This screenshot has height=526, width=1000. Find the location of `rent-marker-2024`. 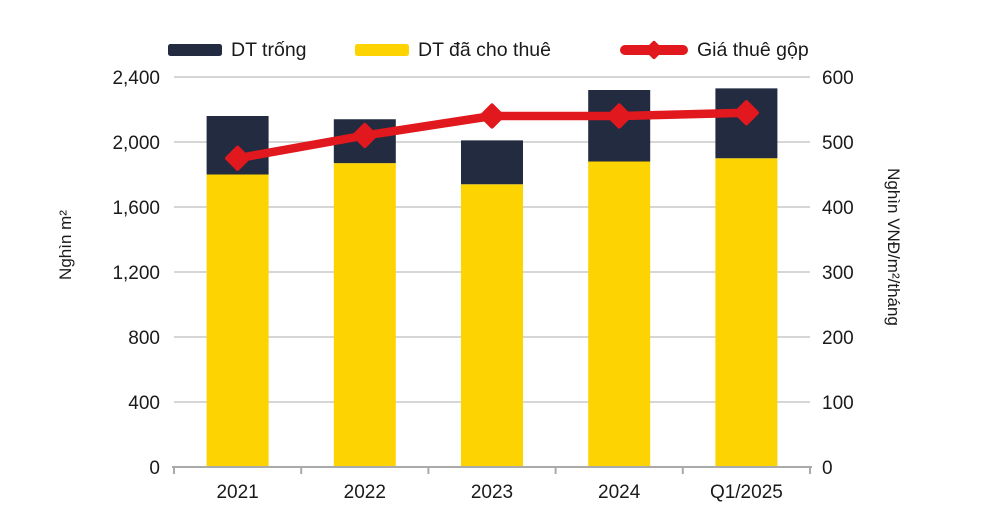

rent-marker-2024 is located at coordinates (619, 116).